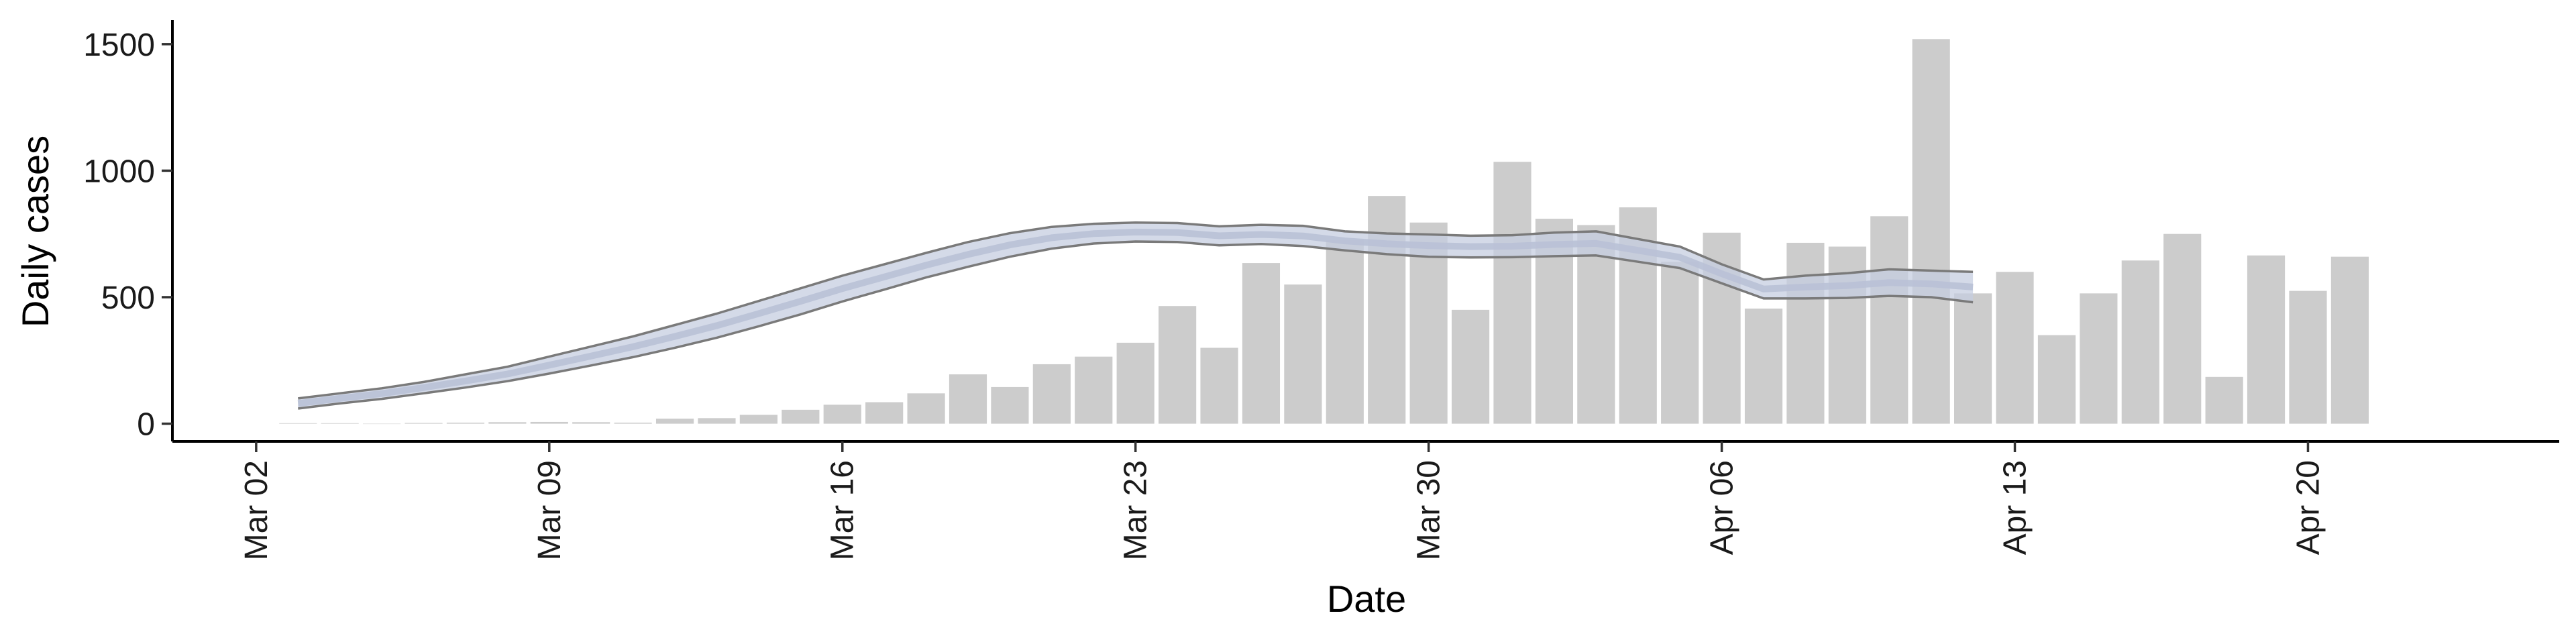 The width and height of the screenshot is (2576, 644). What do you see at coordinates (1722, 507) in the screenshot?
I see `x-tick-label: Apr 06` at bounding box center [1722, 507].